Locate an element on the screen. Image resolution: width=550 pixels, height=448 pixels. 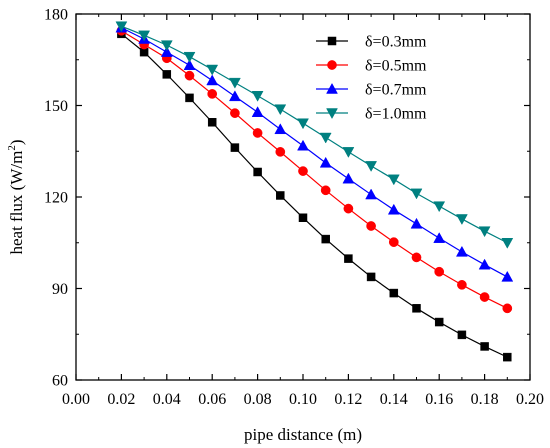
x-tick-label: 0.04 is located at coordinates (167, 399).